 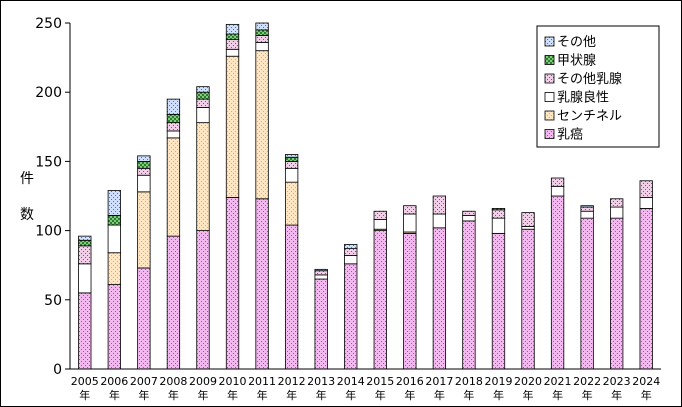 What do you see at coordinates (498, 388) in the screenshot?
I see `x-tick-label: 2019 年` at bounding box center [498, 388].